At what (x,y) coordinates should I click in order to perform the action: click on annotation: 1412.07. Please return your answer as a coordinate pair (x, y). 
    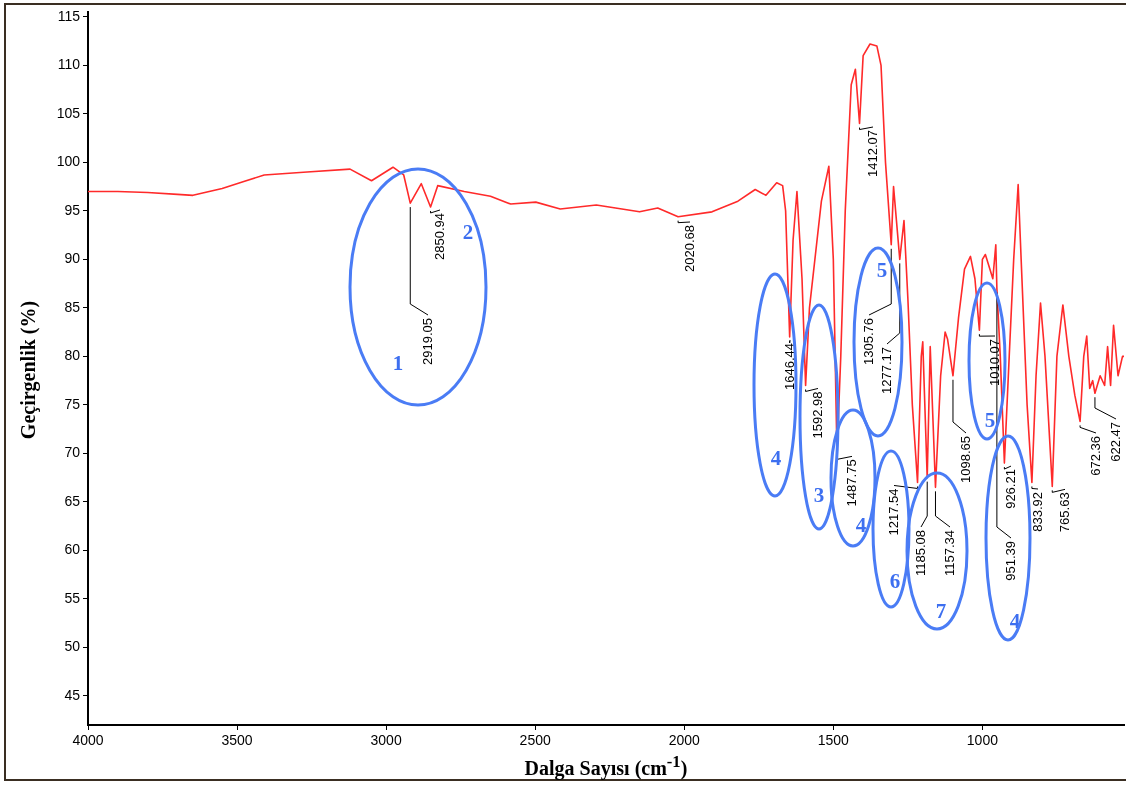
    Looking at the image, I should click on (872, 153).